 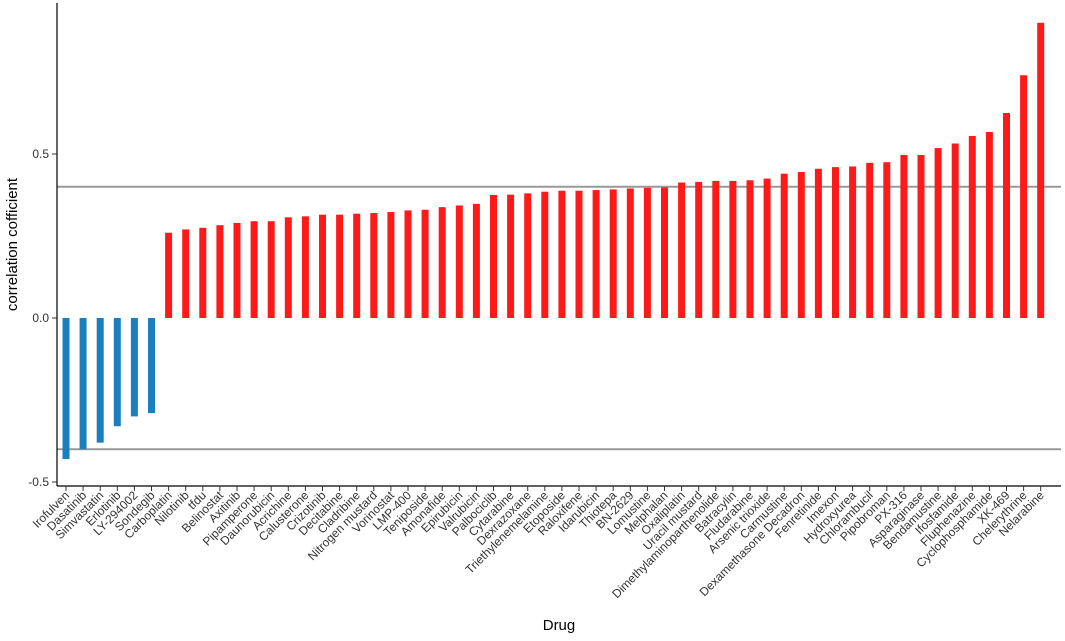 I want to click on y-tick-label: -0.5, so click(x=38, y=482).